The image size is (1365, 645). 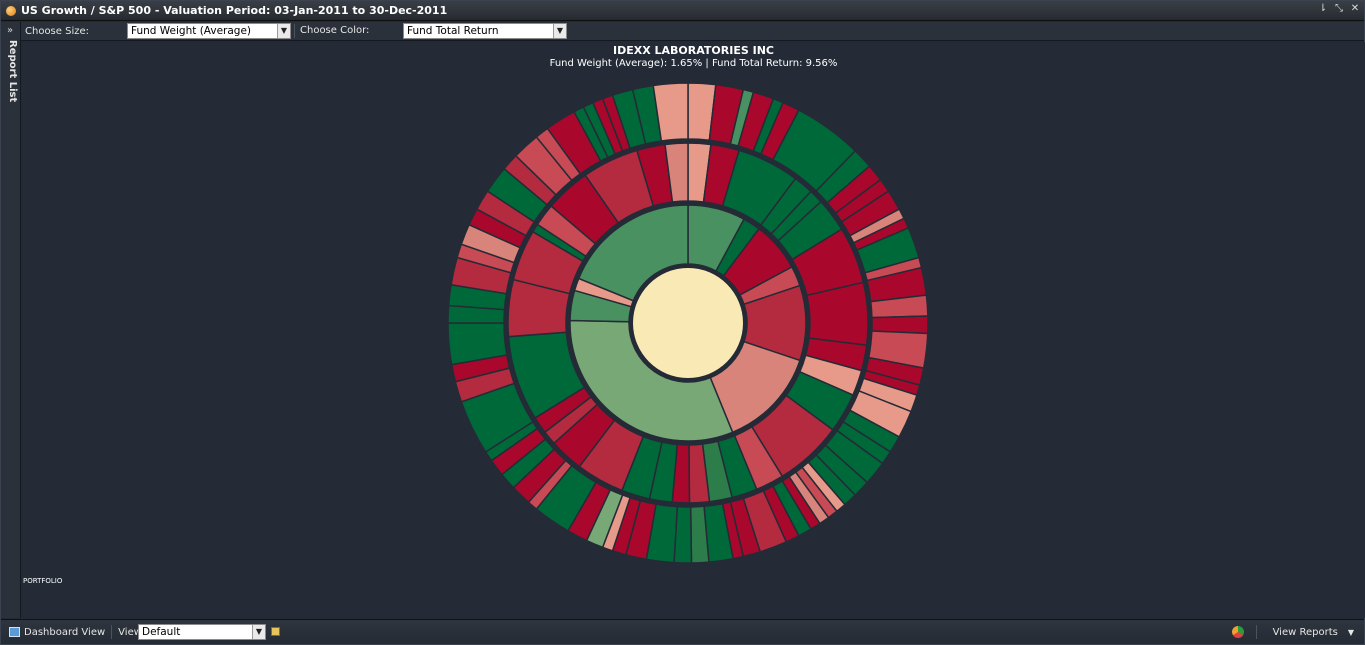 What do you see at coordinates (294, 31) in the screenshot?
I see `toolbar-divider` at bounding box center [294, 31].